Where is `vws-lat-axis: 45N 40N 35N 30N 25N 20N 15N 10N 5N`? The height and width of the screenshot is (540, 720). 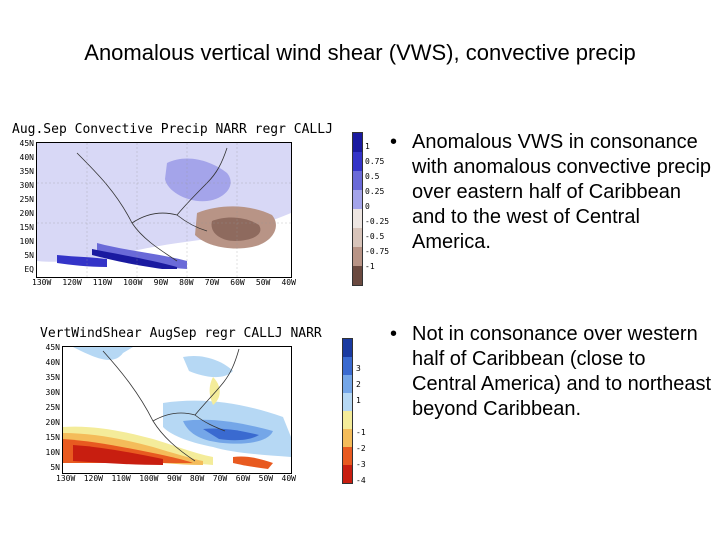 vws-lat-axis: 45N 40N 35N 30N 25N 20N 15N 10N 5N is located at coordinates (52, 407).